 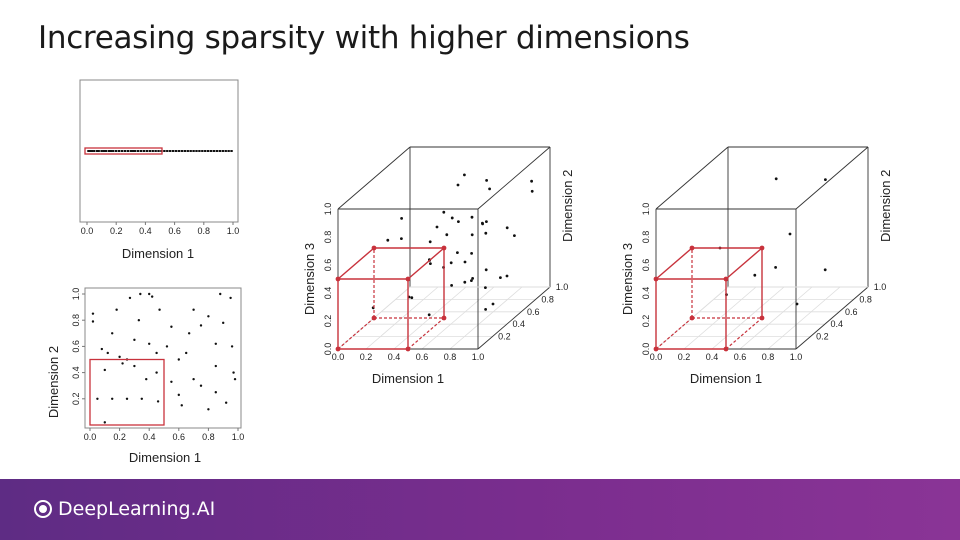 What do you see at coordinates (158, 253) in the screenshot?
I see `x-axis-label-1d: Dimension 1` at bounding box center [158, 253].